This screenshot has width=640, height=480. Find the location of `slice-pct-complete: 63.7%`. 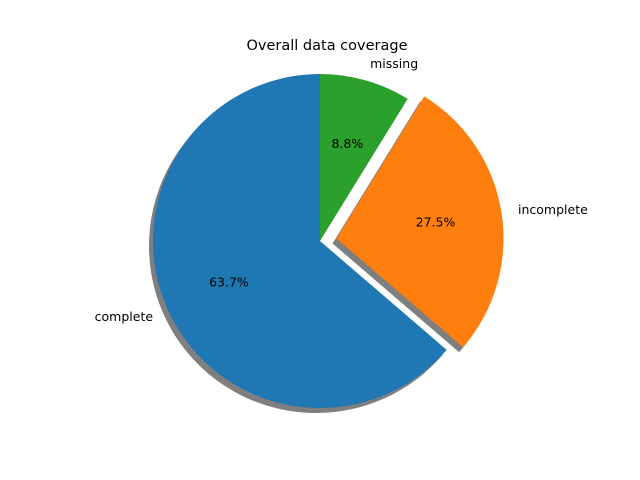

slice-pct-complete: 63.7% is located at coordinates (229, 281).